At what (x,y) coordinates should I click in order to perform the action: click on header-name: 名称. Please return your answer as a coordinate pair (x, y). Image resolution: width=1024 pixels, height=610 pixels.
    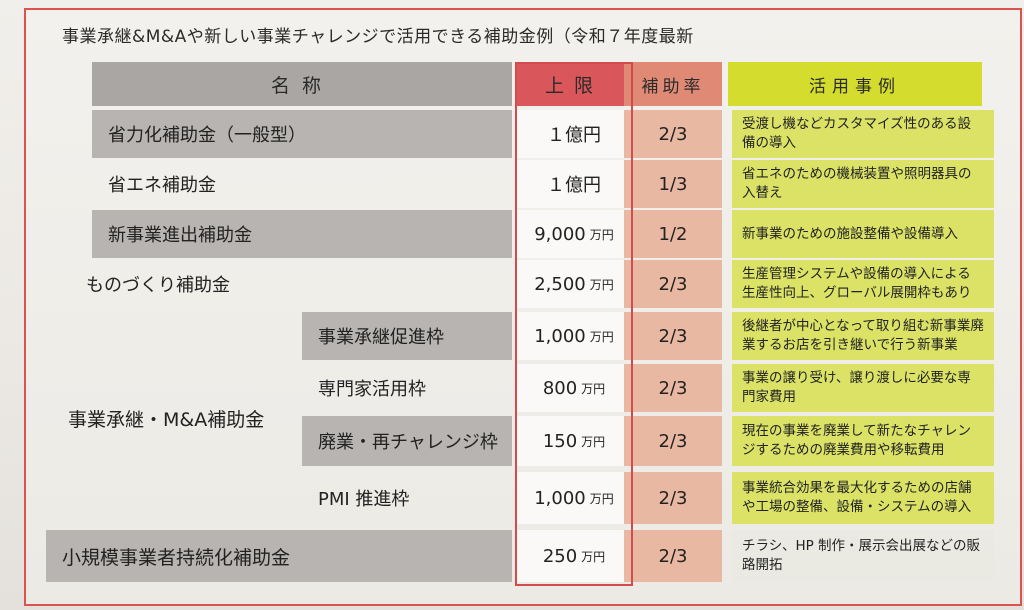
    Looking at the image, I should click on (302, 84).